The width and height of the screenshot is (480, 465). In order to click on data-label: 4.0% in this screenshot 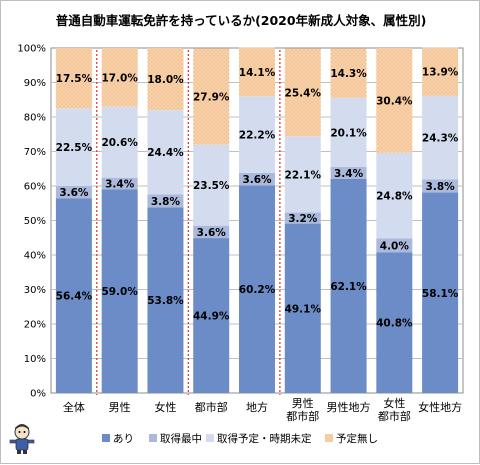, I will do `click(395, 246)`.